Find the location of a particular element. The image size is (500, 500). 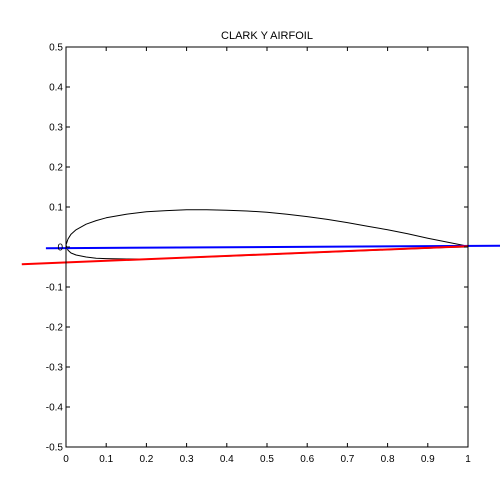

series-layer is located at coordinates (260, 237).